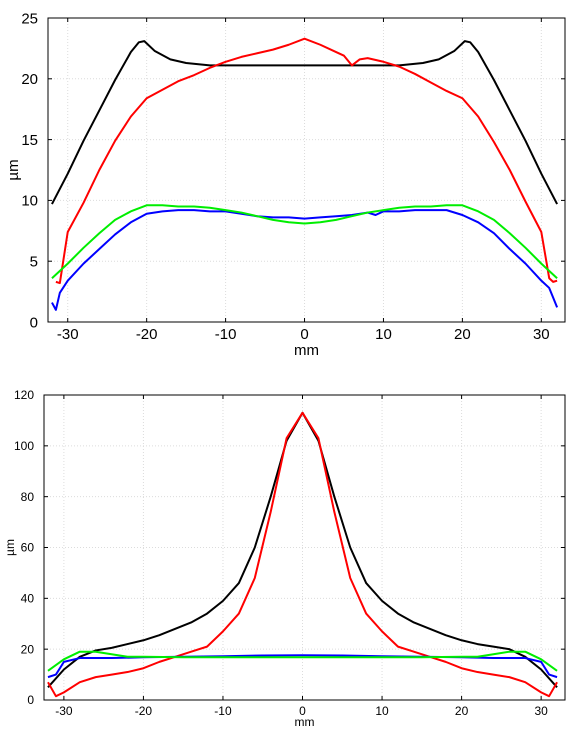 The height and width of the screenshot is (729, 569). What do you see at coordinates (24, 446) in the screenshot?
I see `y-tick-label: 100` at bounding box center [24, 446].